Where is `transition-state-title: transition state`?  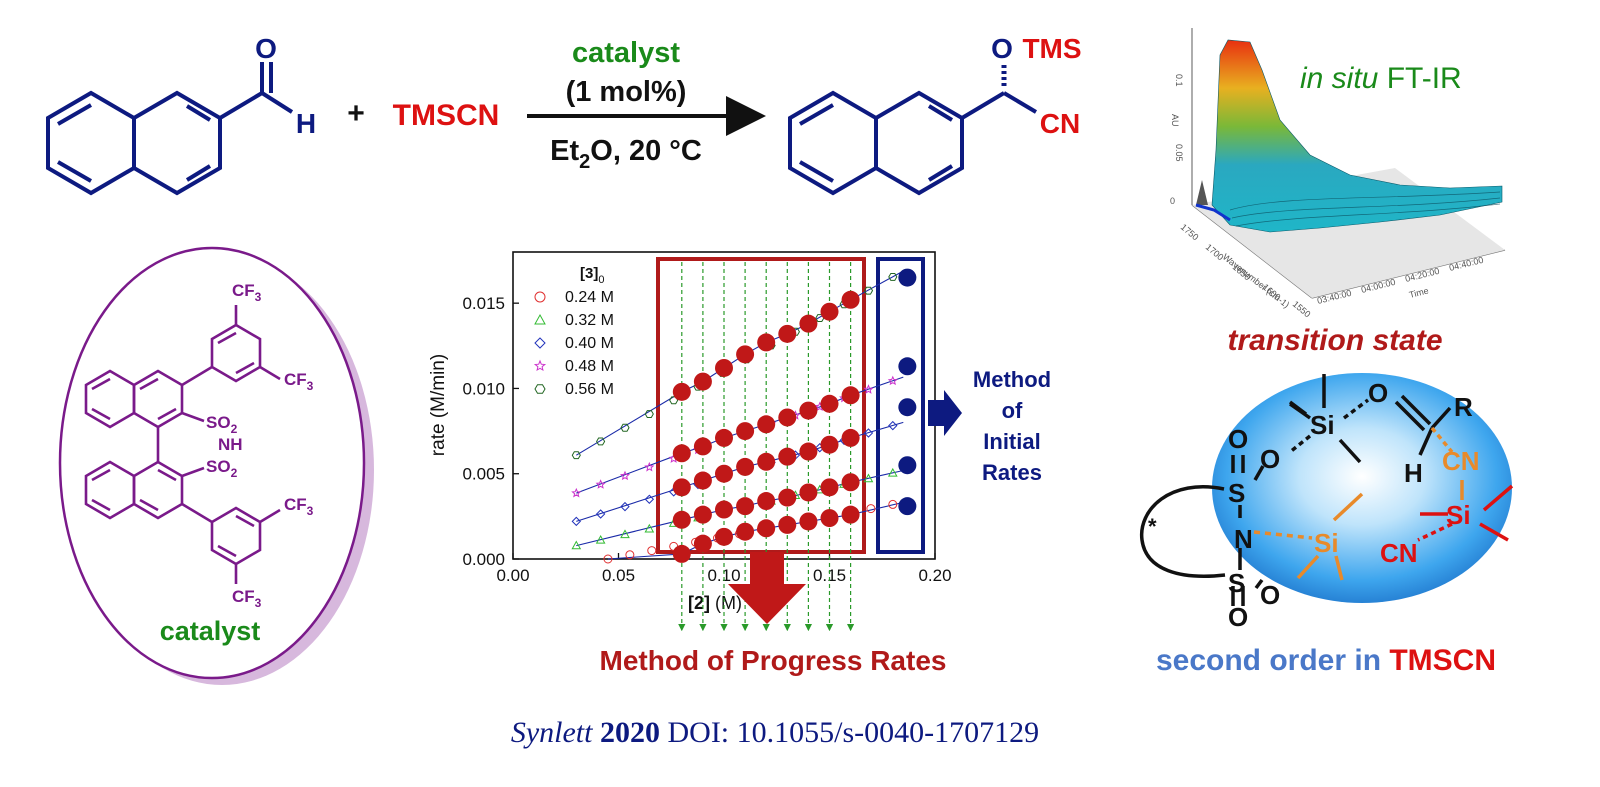 transition-state-title: transition state is located at coordinates (1334, 340).